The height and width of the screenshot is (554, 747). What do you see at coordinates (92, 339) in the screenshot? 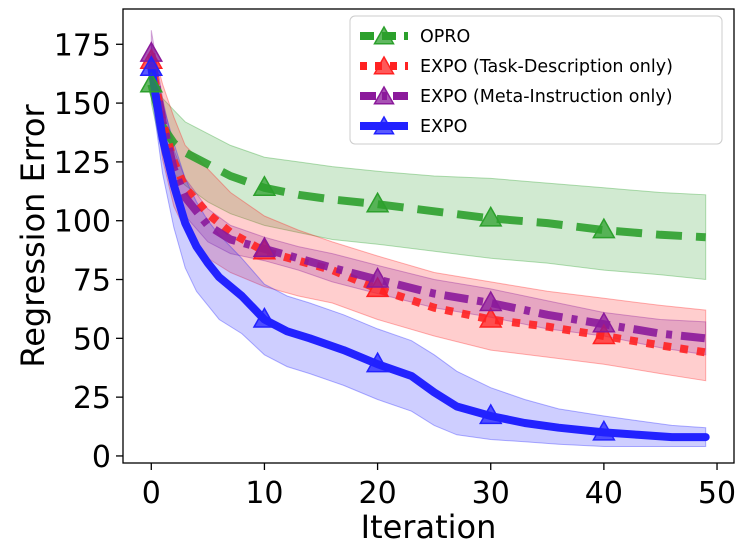
I see `y-tick-label: 50` at bounding box center [92, 339].